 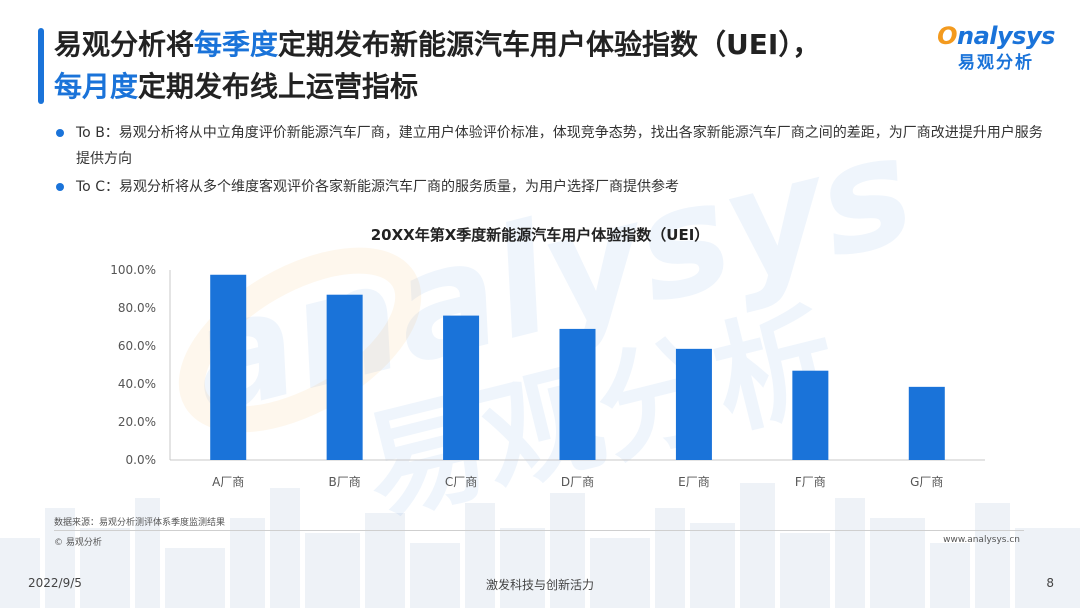 I want to click on title-highlight-1: 每季度, so click(x=236, y=44).